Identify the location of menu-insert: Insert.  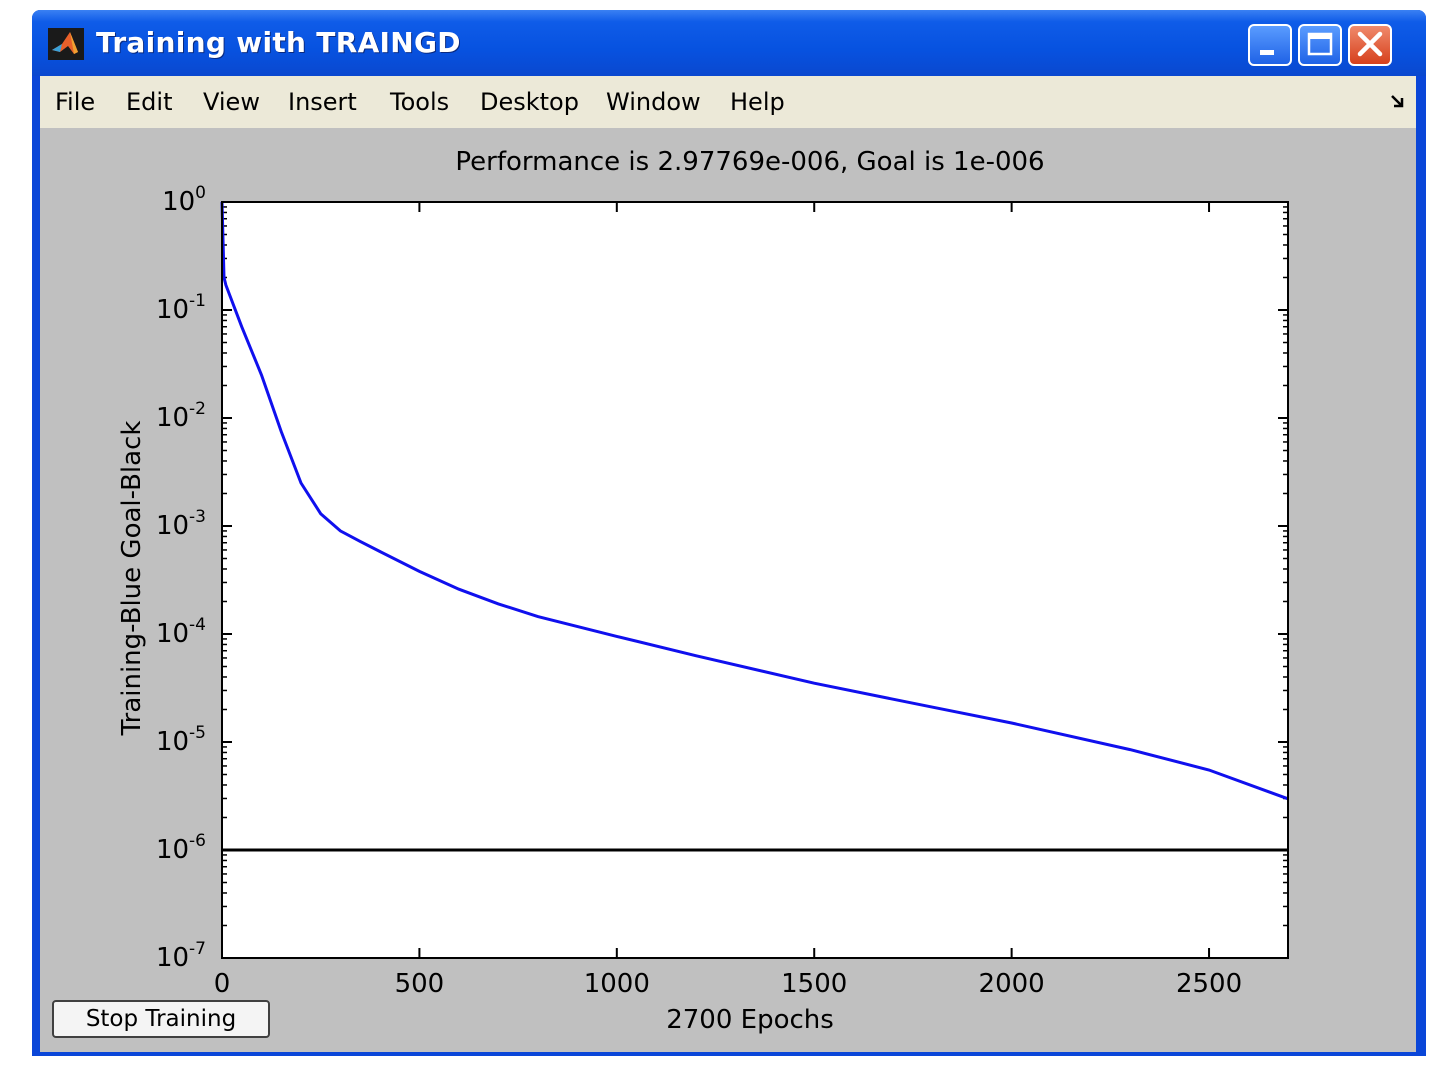
(322, 102).